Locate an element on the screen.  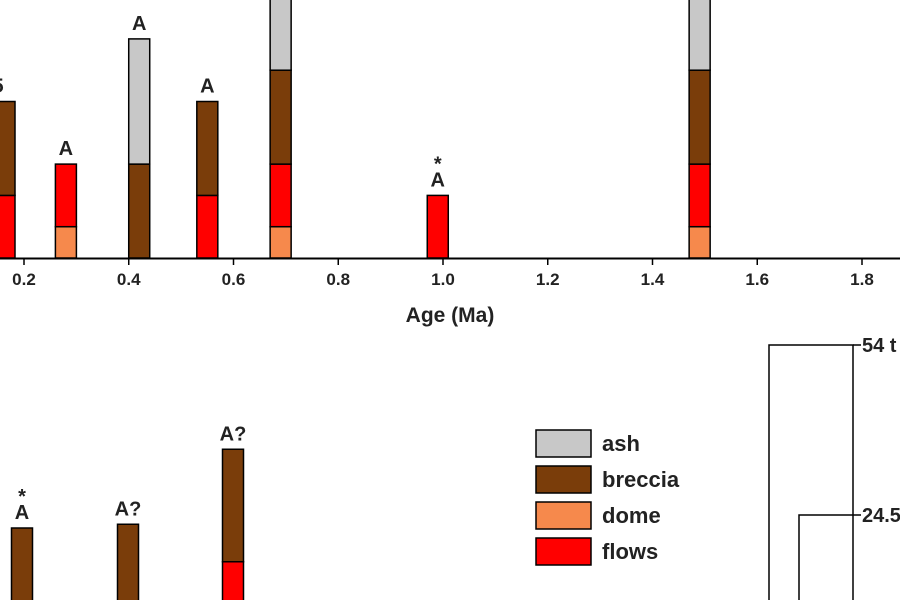
legend-item-breccia: breccia is located at coordinates (607, 479).